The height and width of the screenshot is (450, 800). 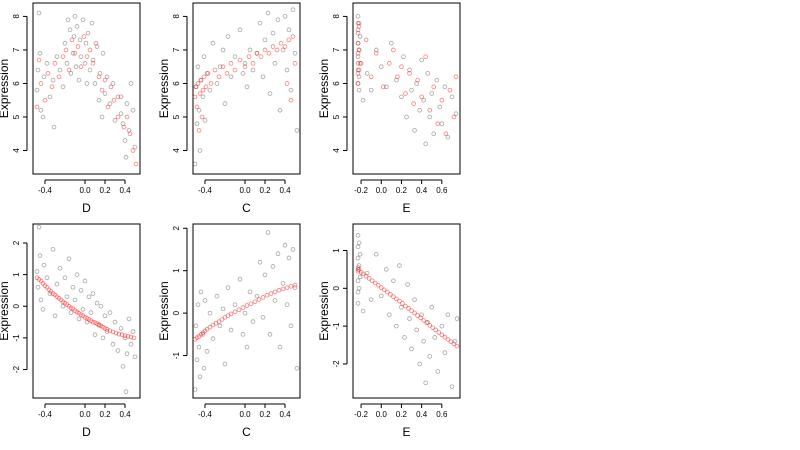 I want to click on y-tick-label: 5, so click(x=176, y=116).